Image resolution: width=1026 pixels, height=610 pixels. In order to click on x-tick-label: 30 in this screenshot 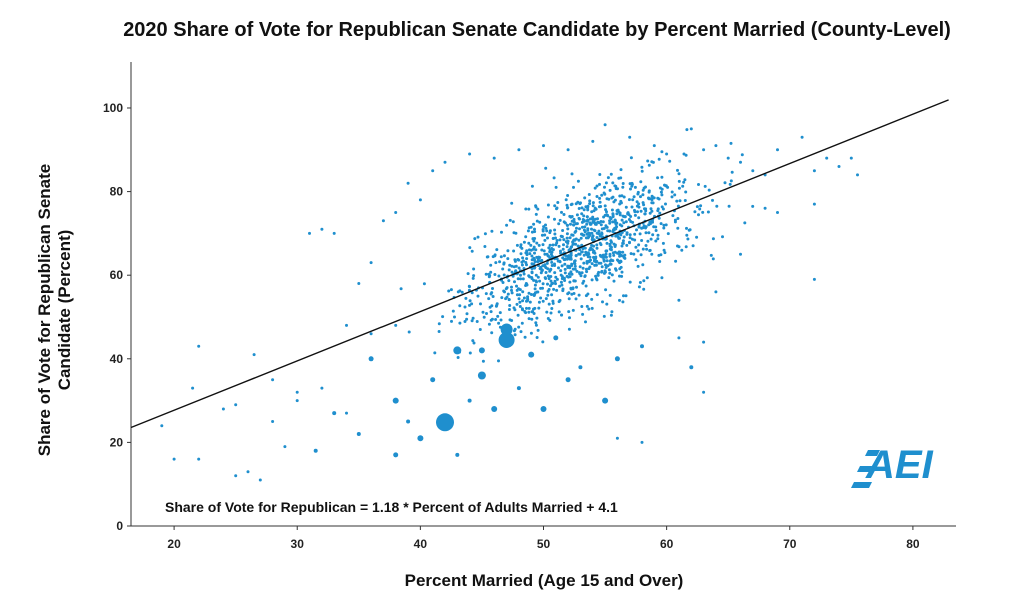, I will do `click(298, 544)`.